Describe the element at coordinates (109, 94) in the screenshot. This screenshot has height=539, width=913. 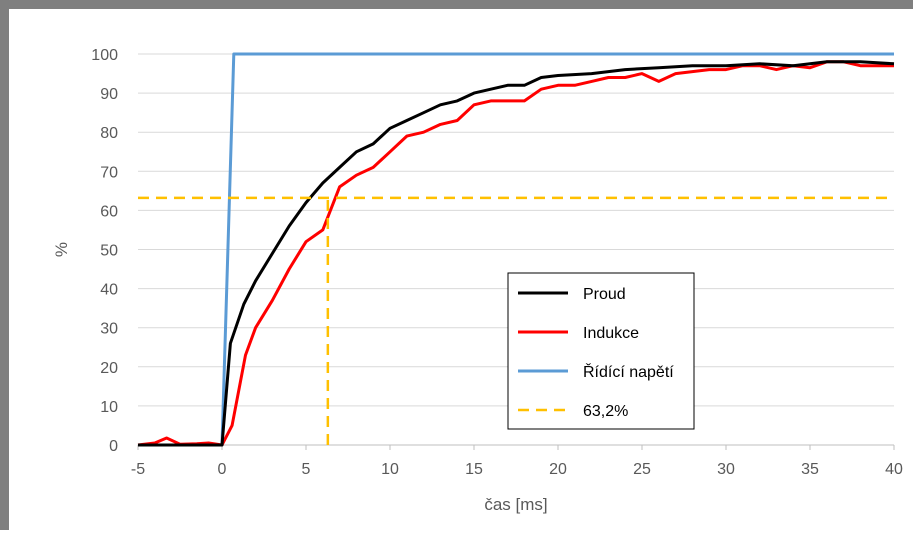
I see `y-tick-label: 90` at that location.